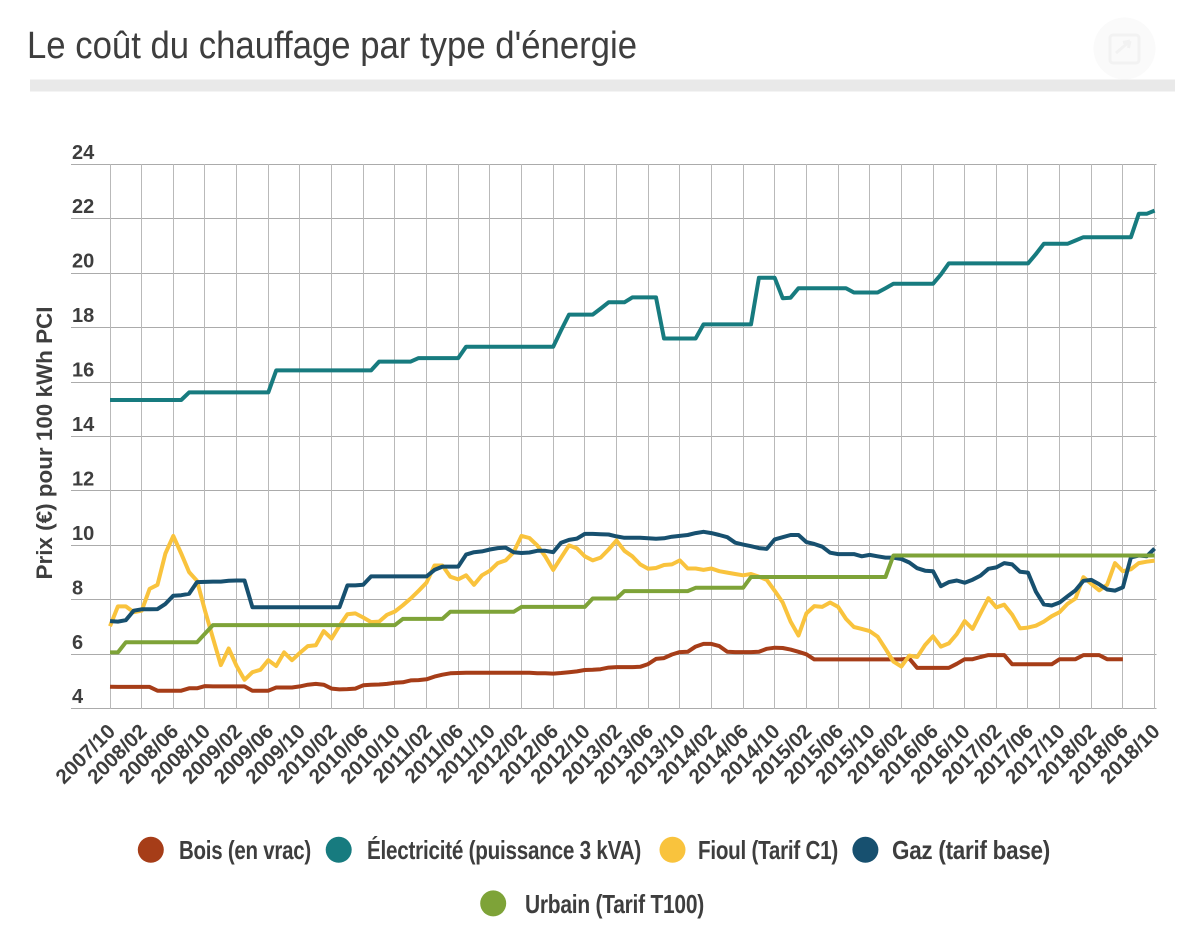 The width and height of the screenshot is (1200, 936). Describe the element at coordinates (77, 643) in the screenshot. I see `svg-text: 6` at that location.